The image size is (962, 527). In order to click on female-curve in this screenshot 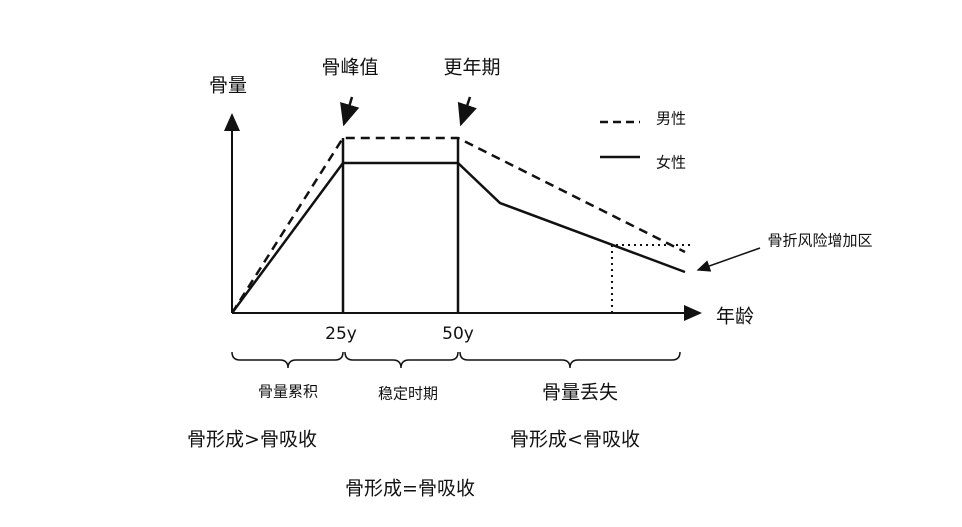, I will do `click(458, 237)`.